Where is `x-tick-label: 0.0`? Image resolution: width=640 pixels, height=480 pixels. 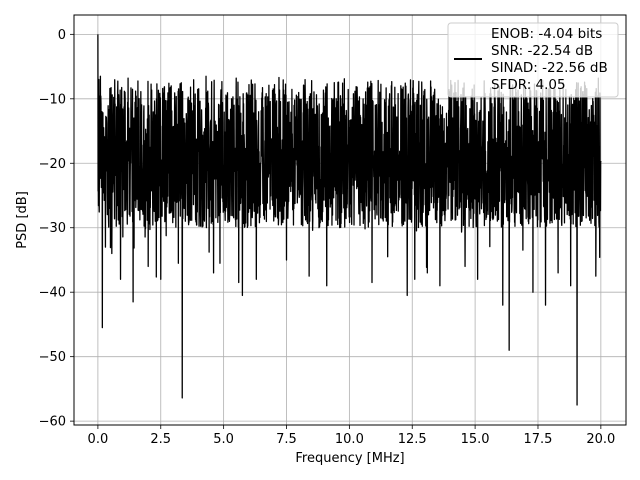
x-tick-label: 0.0 is located at coordinates (98, 439).